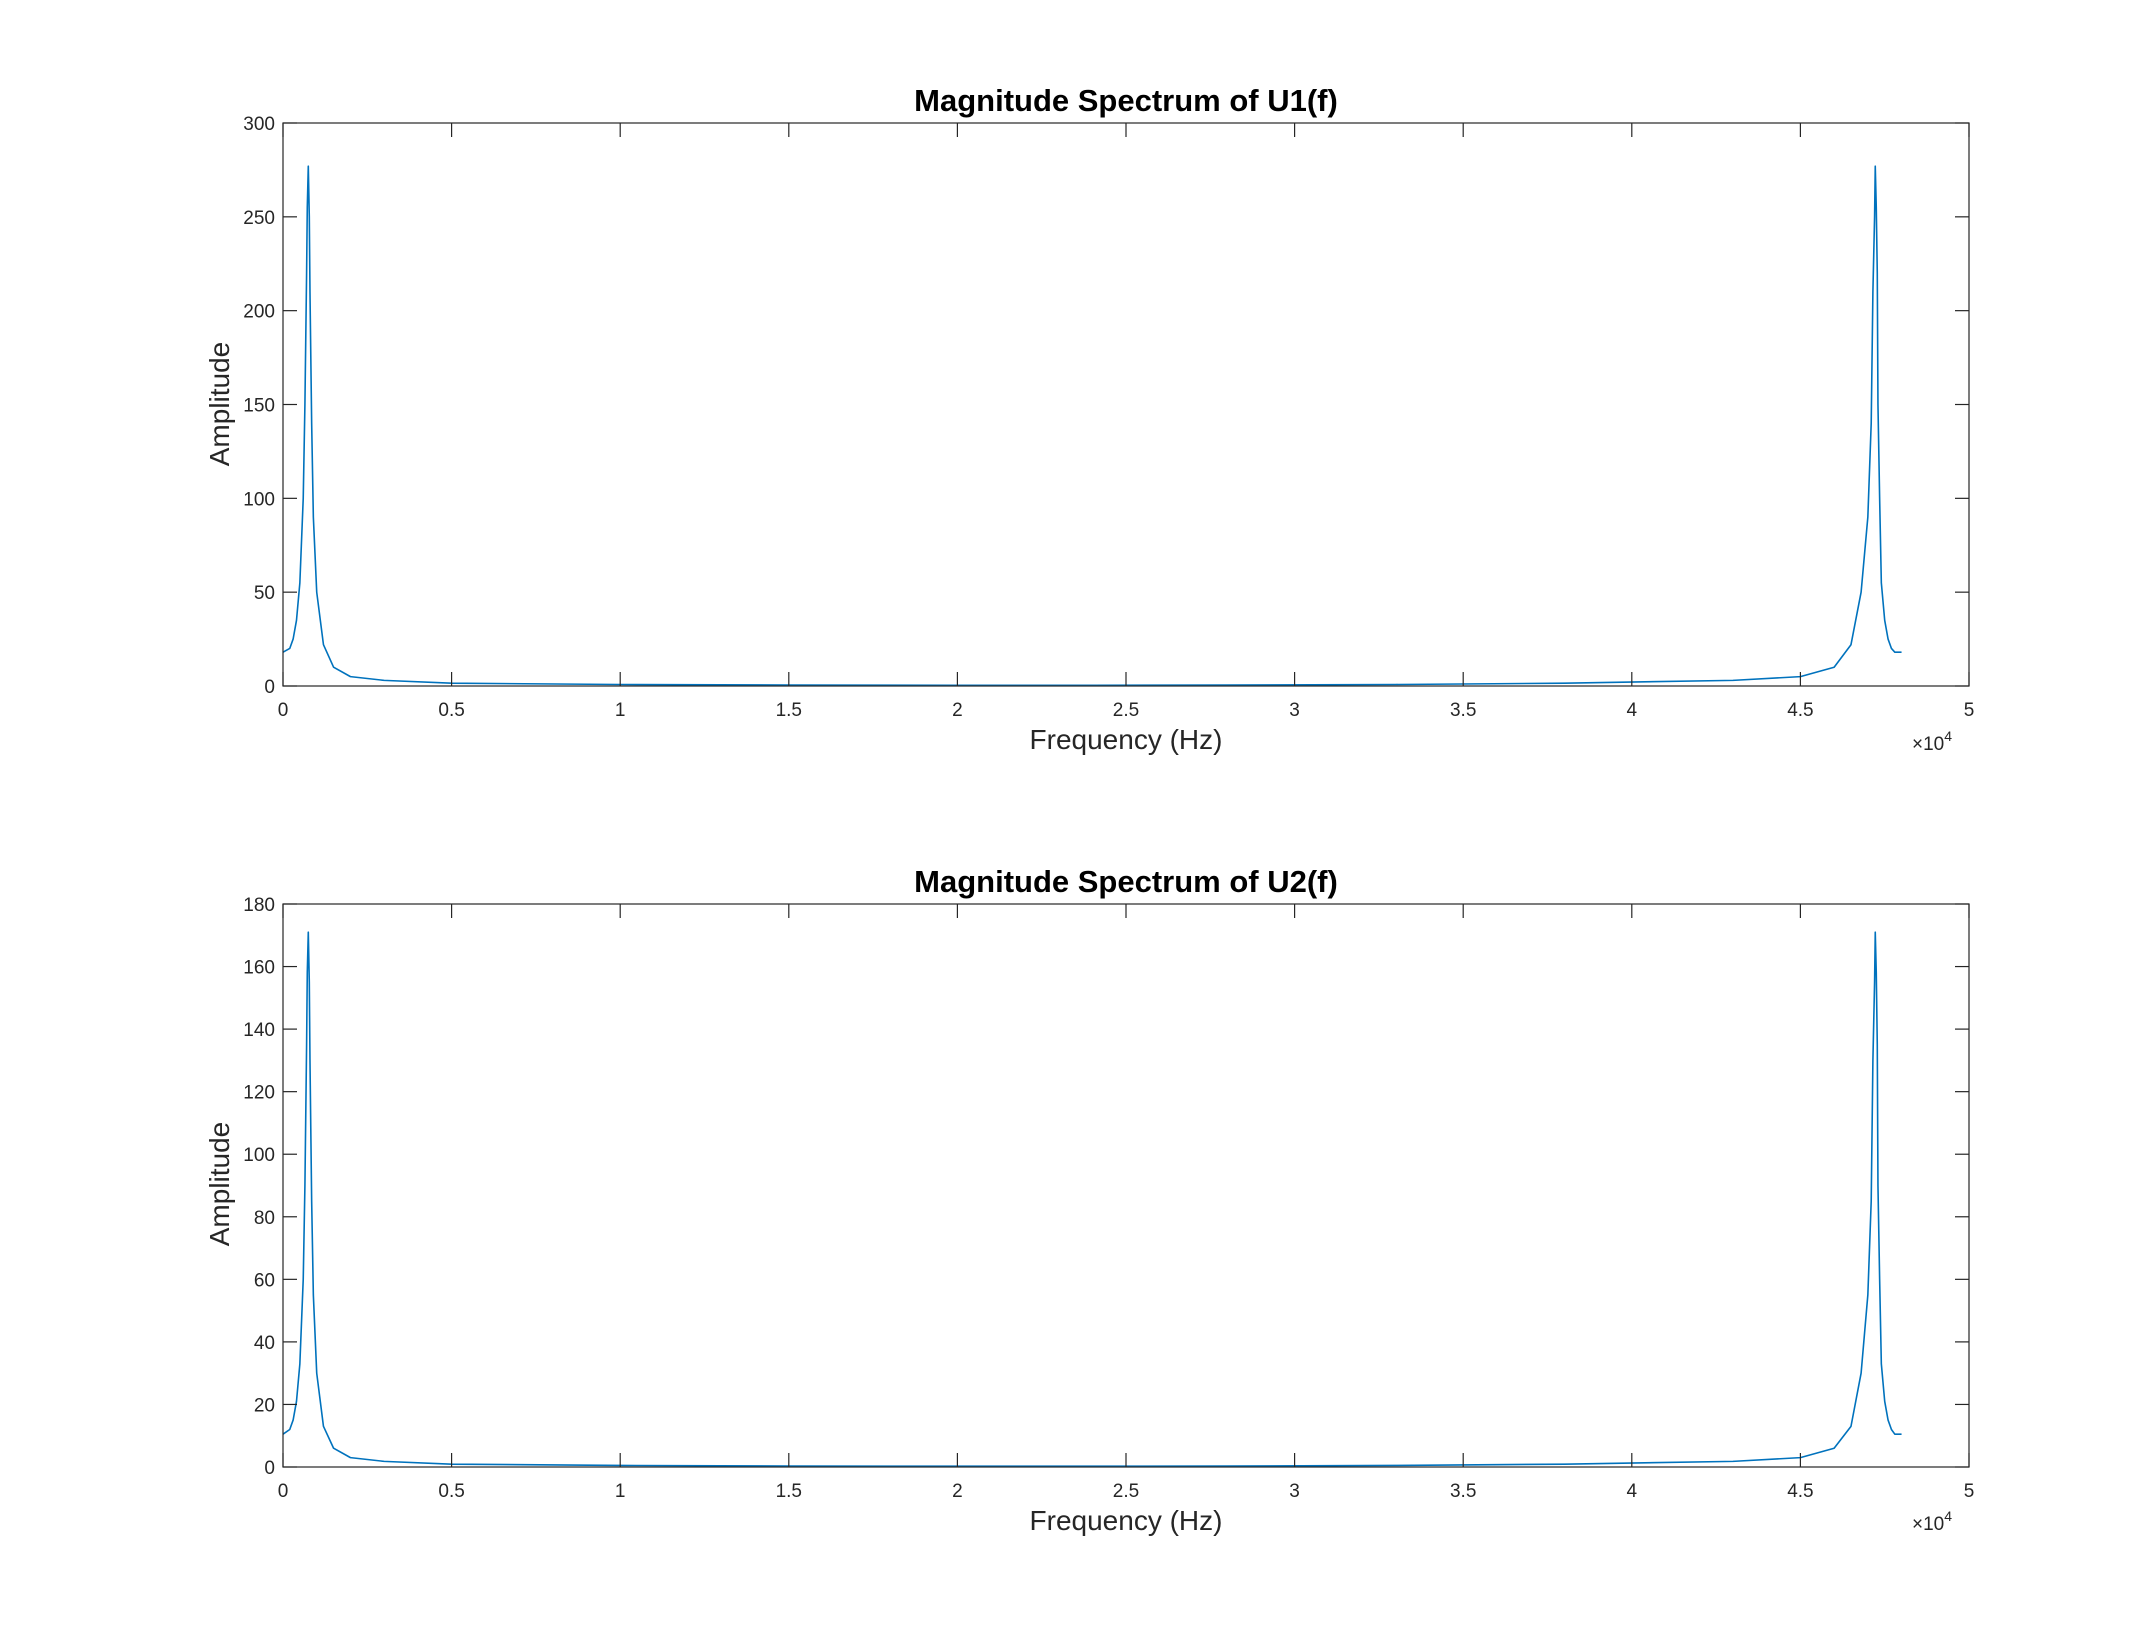 The image size is (2152, 1628). Describe the element at coordinates (259, 968) in the screenshot. I see `y-tick-label: 160` at that location.